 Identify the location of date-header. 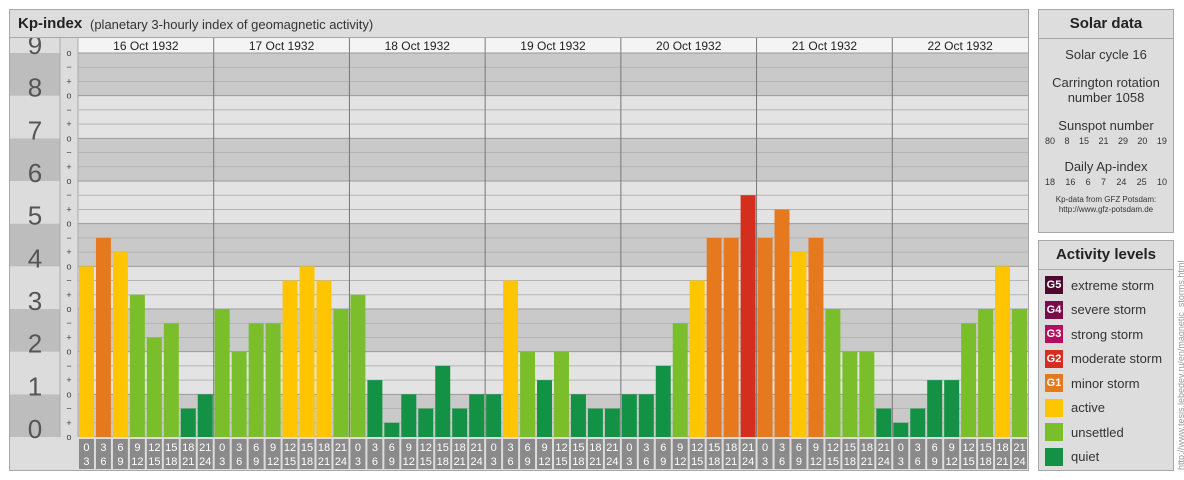
(553, 45).